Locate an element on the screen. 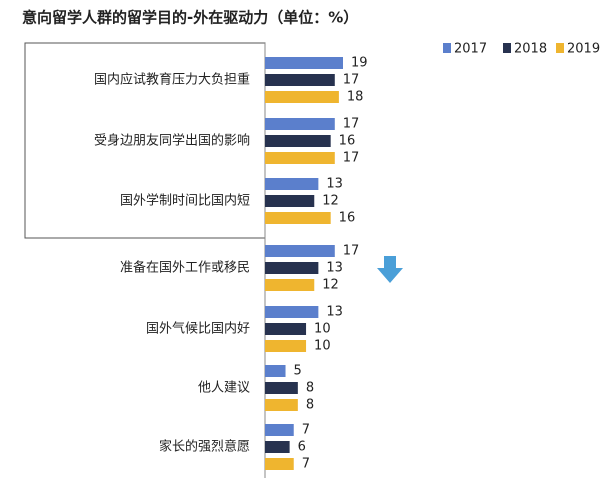  category-label: 国外学制时间比国内短 is located at coordinates (185, 201).